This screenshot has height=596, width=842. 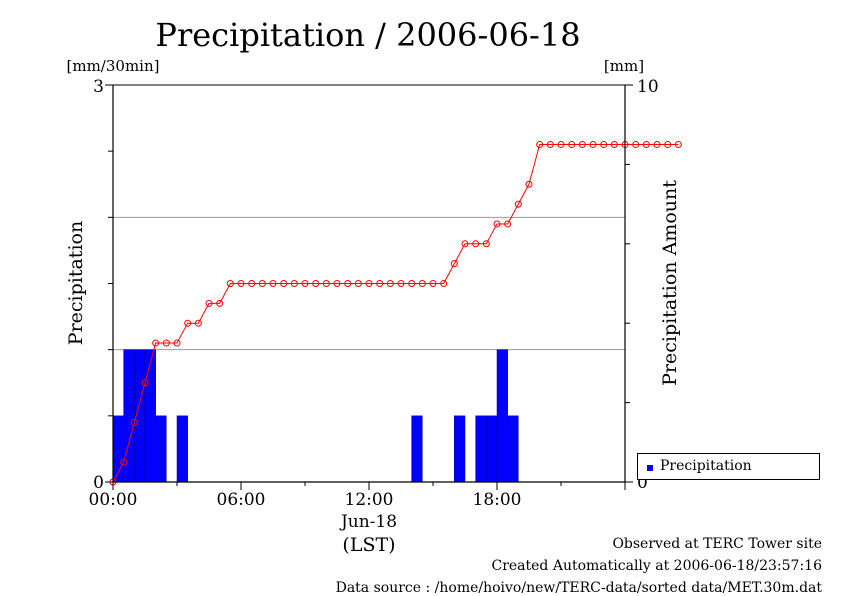 What do you see at coordinates (706, 466) in the screenshot?
I see `legend-label-precipitation: Precipitation` at bounding box center [706, 466].